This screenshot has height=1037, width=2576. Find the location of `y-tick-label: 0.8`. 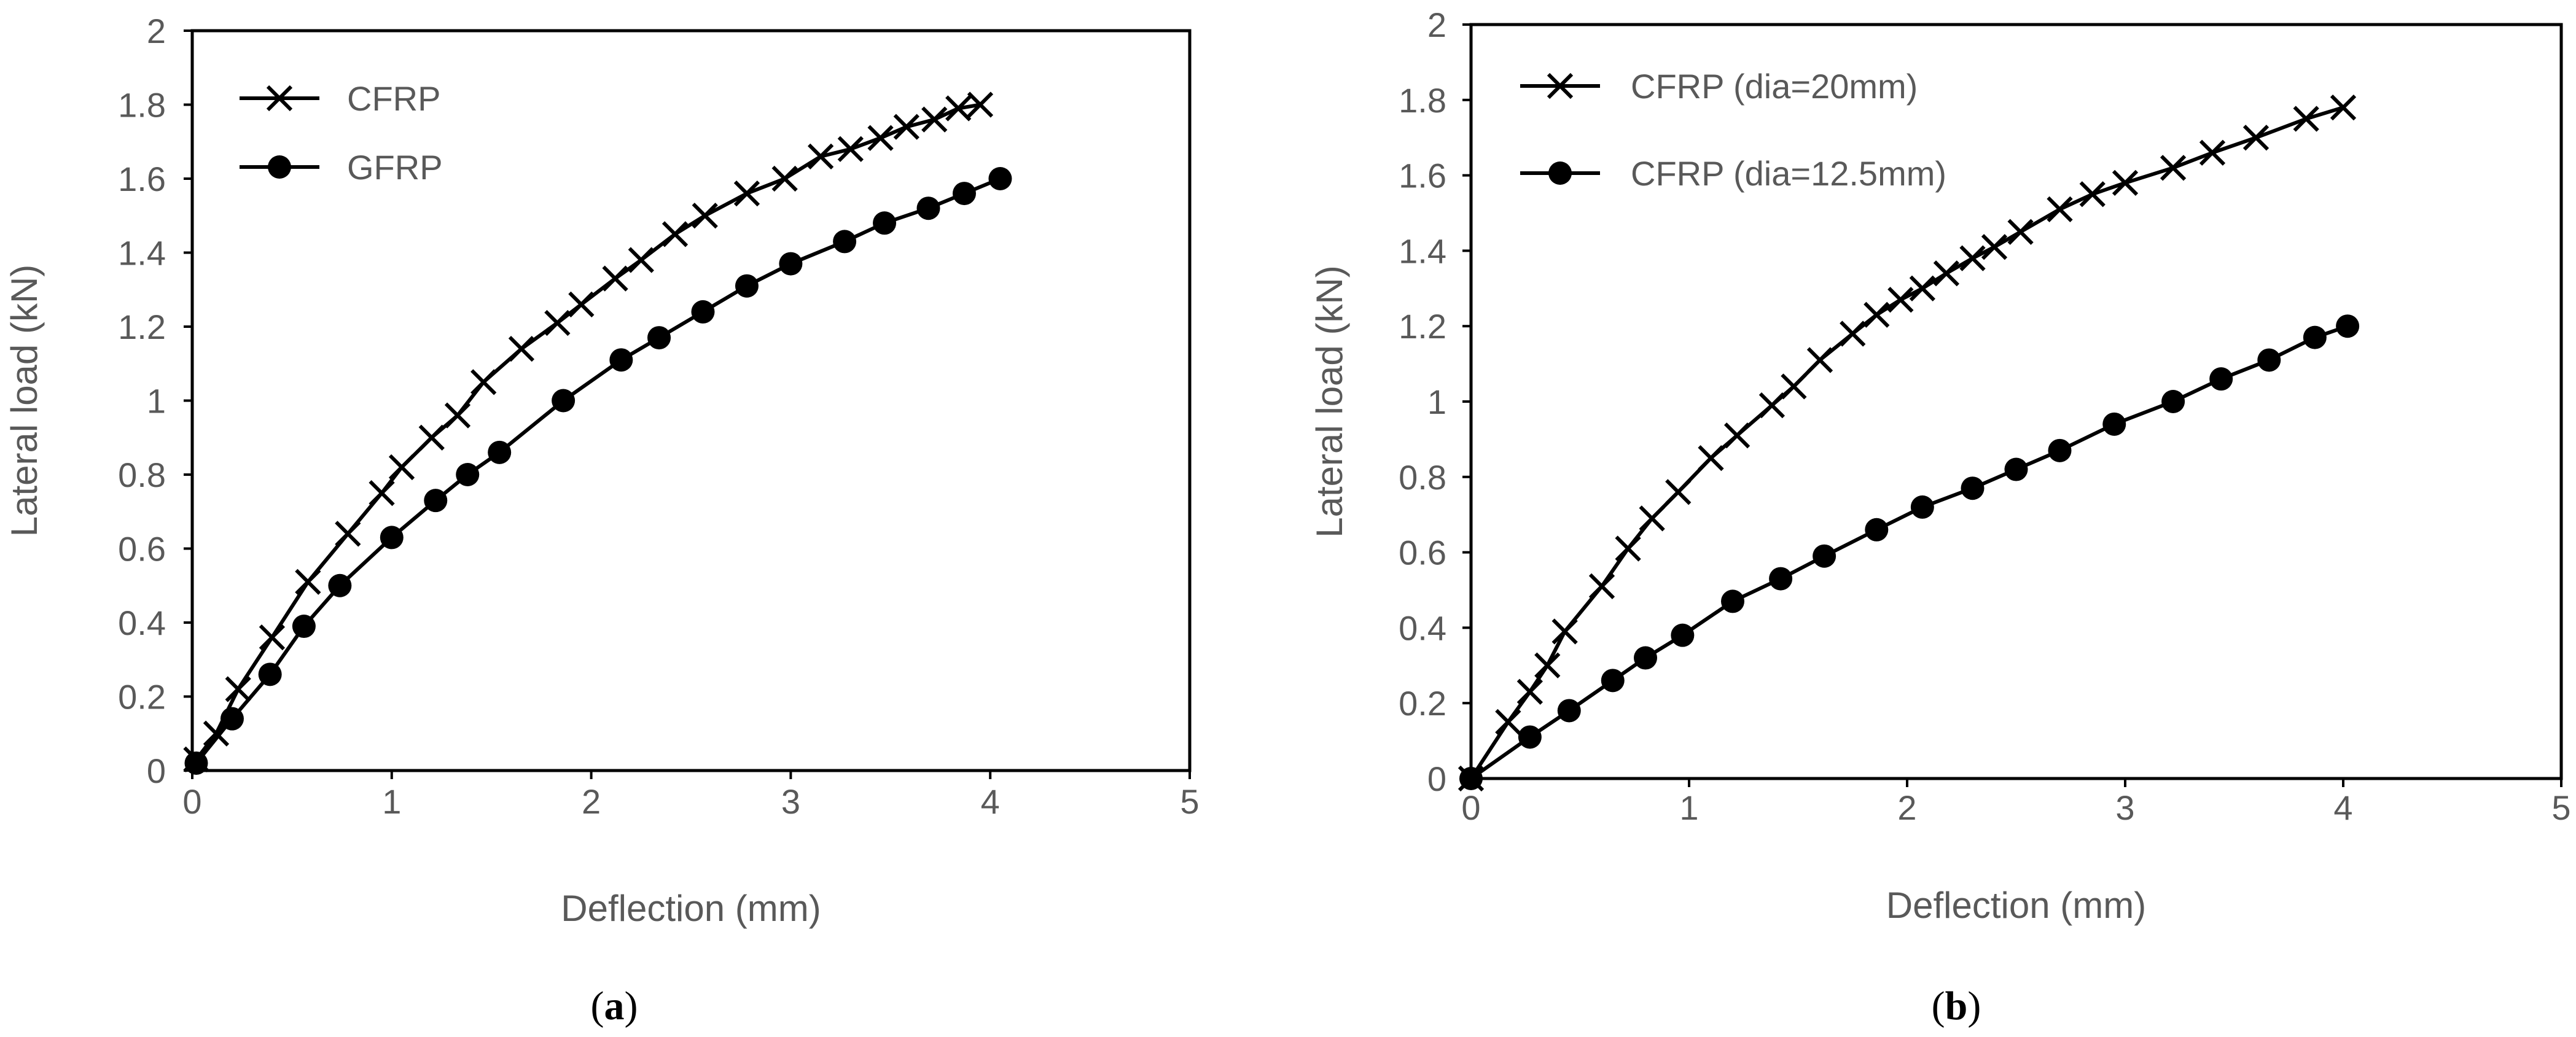

y-tick-label: 0.8 is located at coordinates (1422, 477).